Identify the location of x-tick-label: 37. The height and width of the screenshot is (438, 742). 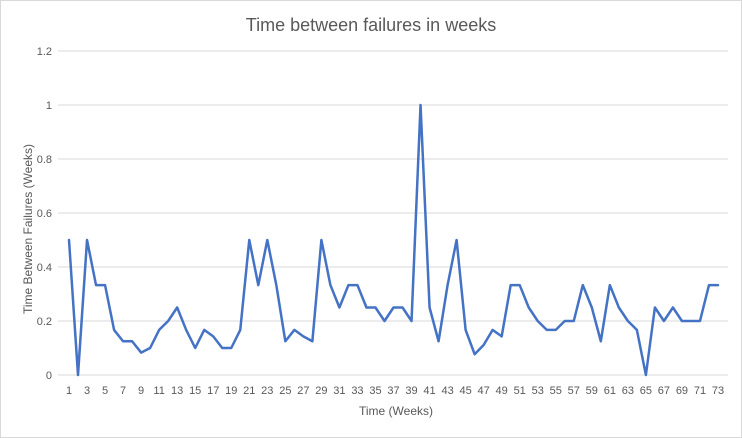
(393, 391).